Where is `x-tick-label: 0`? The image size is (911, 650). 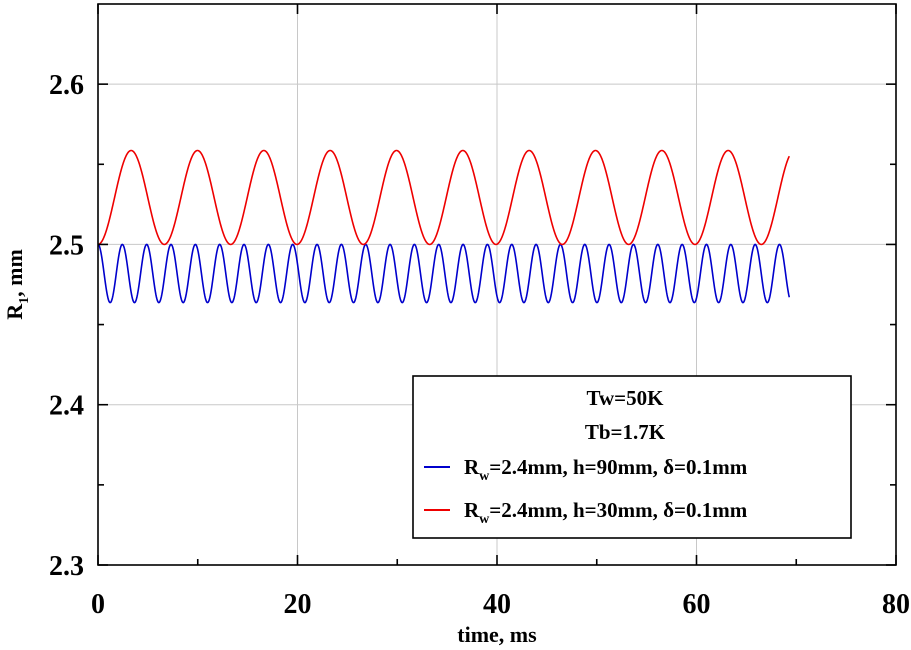
x-tick-label: 0 is located at coordinates (98, 604).